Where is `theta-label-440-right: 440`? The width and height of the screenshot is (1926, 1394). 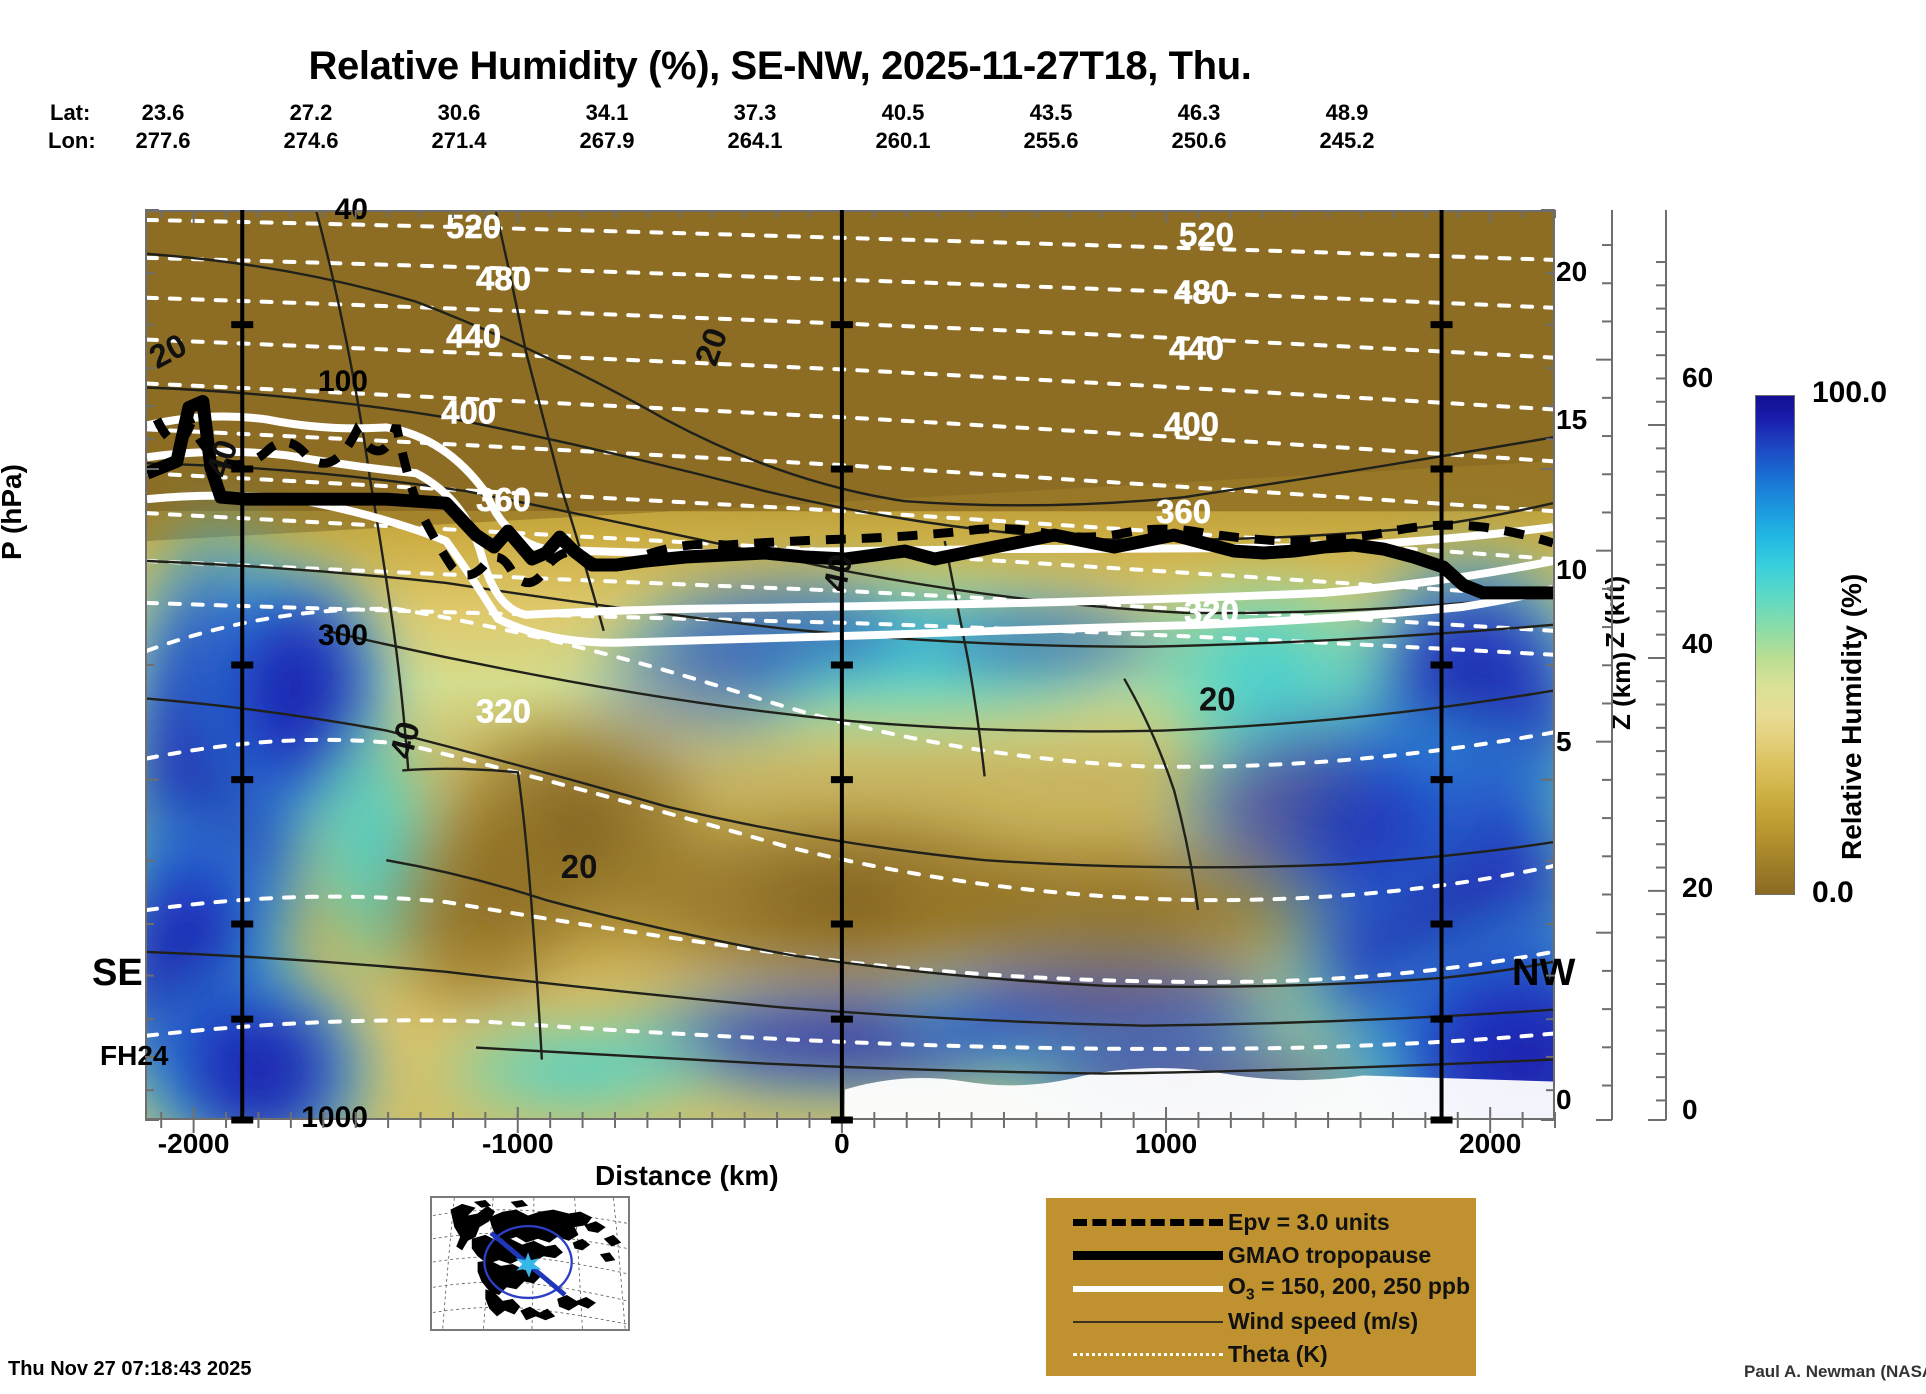
theta-label-440-right: 440 is located at coordinates (1196, 348).